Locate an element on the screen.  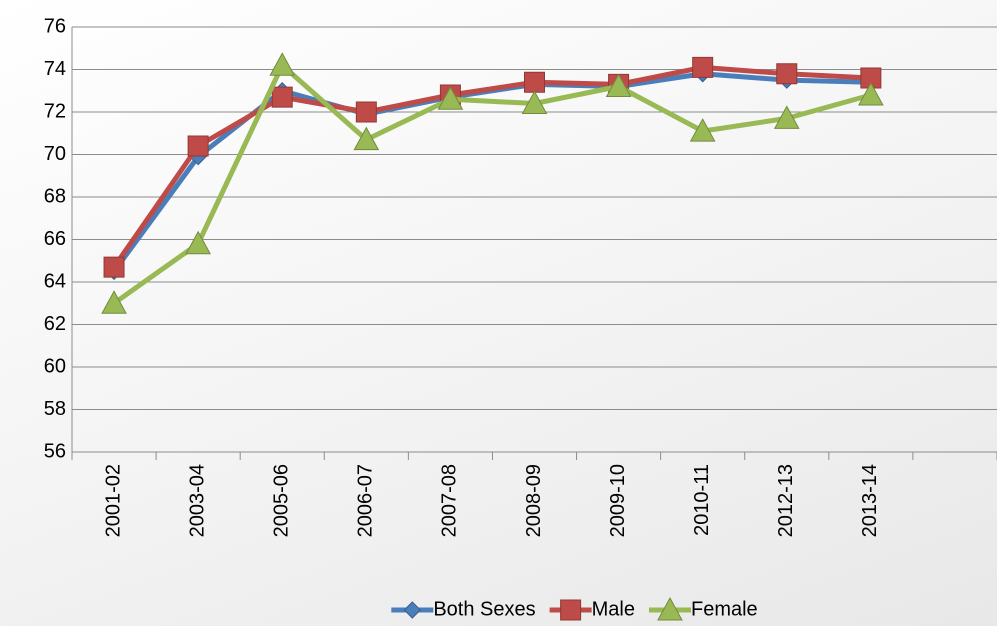
y-tick-label: 76 is located at coordinates (55, 26).